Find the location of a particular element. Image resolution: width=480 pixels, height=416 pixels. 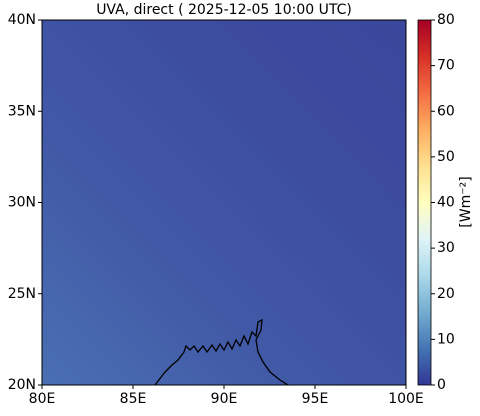

y-tick-label: 35N is located at coordinates (22, 111).